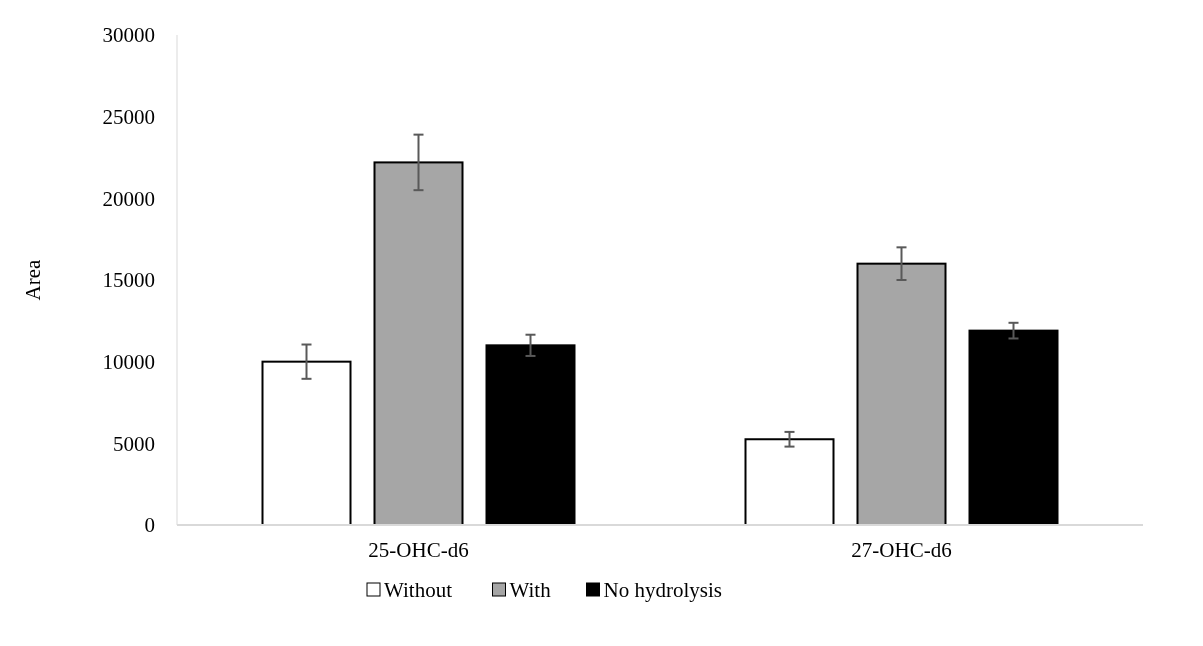 The image size is (1203, 646). What do you see at coordinates (33, 279) in the screenshot?
I see `y-axis-title: Area` at bounding box center [33, 279].